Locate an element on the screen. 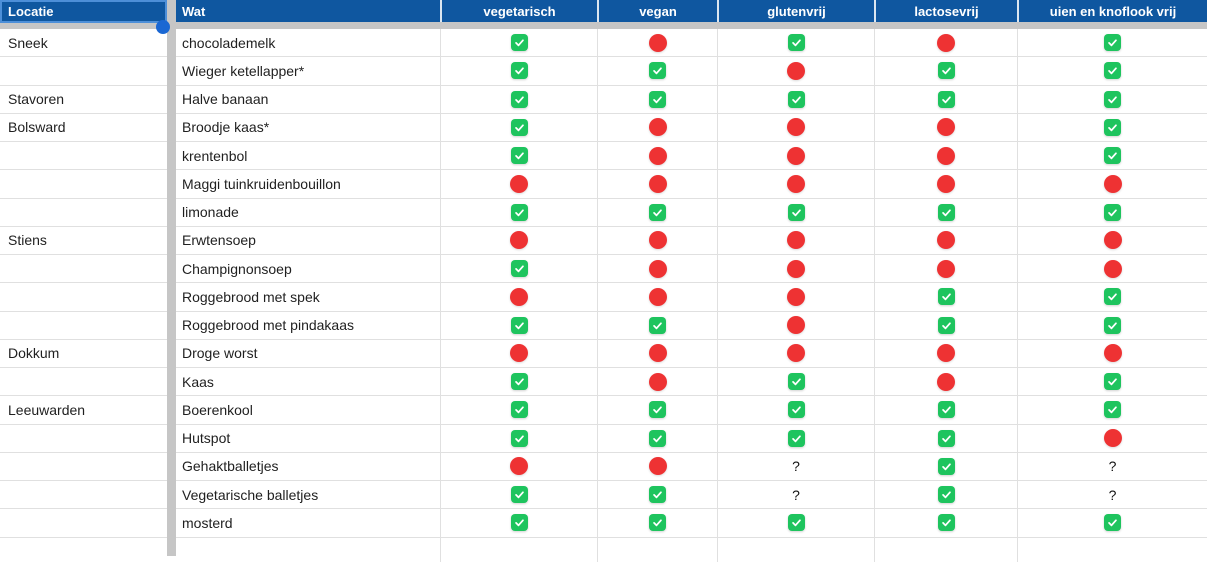  cell-locatie: Sneek is located at coordinates (83, 43).